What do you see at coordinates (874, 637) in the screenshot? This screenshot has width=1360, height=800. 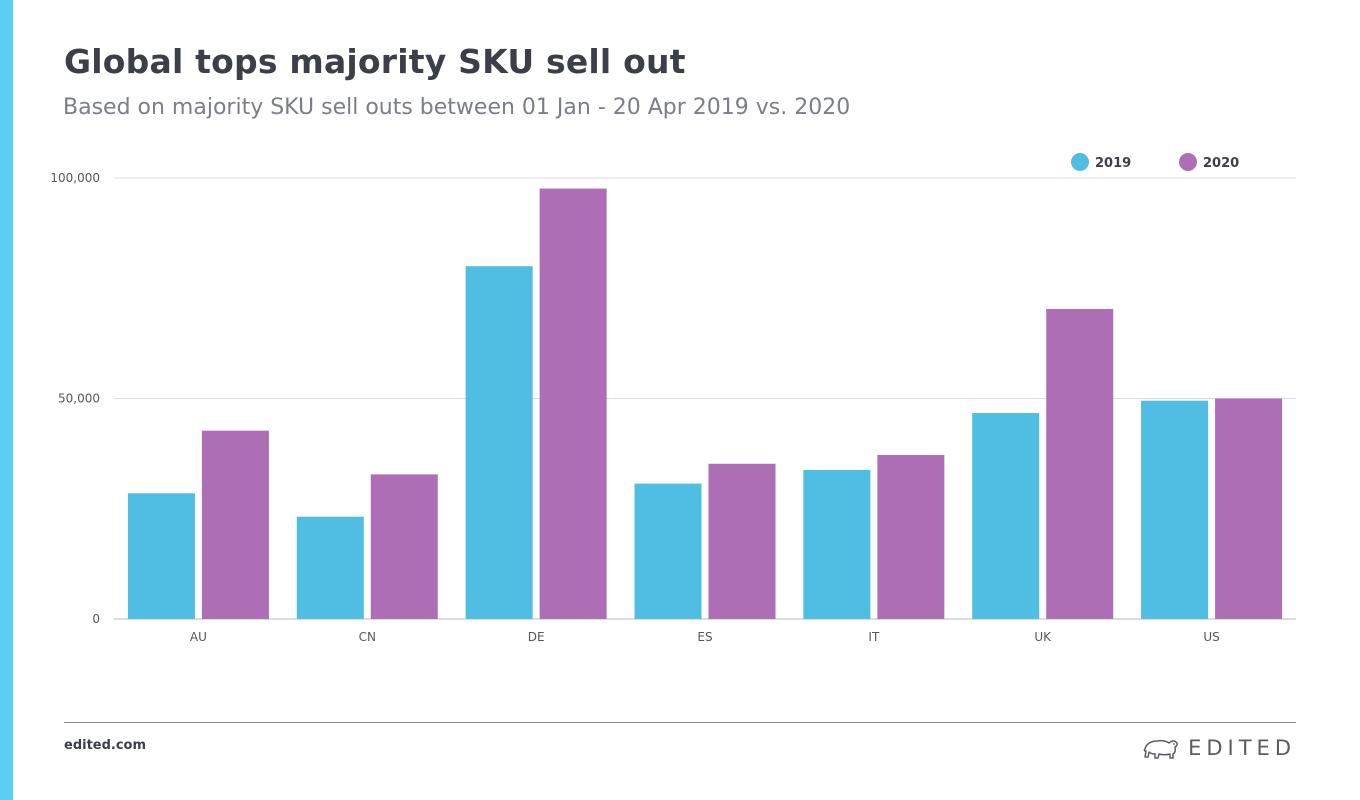 I see `x-tick-label: IT` at bounding box center [874, 637].